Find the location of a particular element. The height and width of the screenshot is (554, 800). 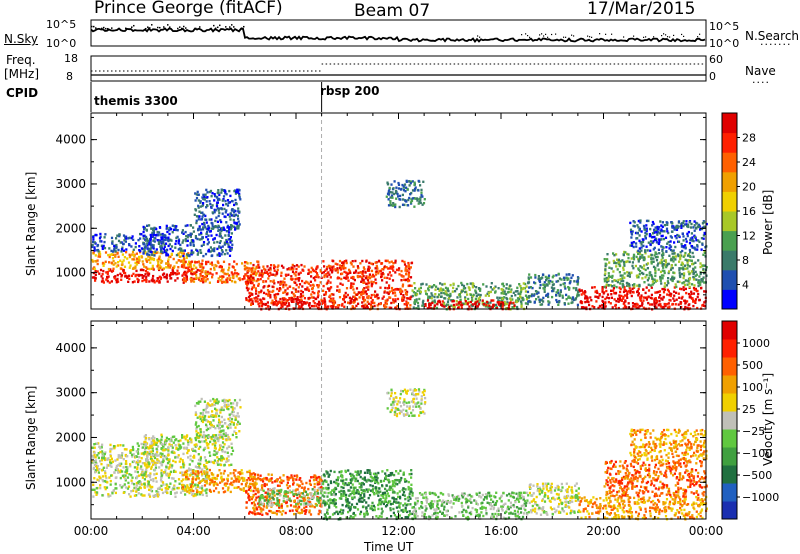

scatter-region is located at coordinates (217, 209).